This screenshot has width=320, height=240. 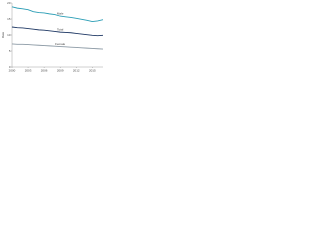 I want to click on series-label: Total, so click(x=60, y=29).